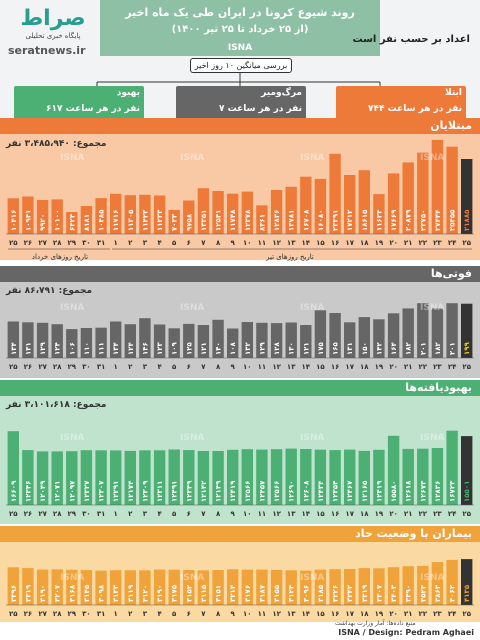  I want to click on category-label-infections-15: ۹, so click(233, 243).